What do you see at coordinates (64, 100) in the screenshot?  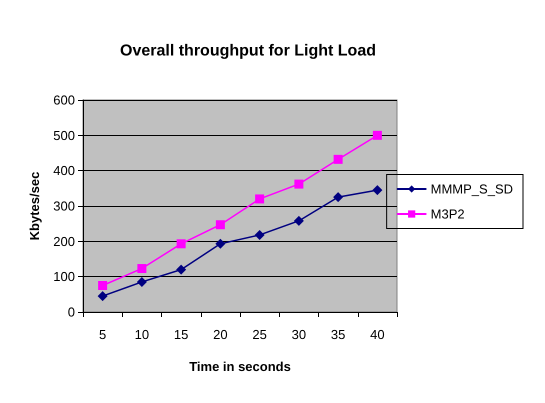 I see `y-tick-label: 600` at bounding box center [64, 100].